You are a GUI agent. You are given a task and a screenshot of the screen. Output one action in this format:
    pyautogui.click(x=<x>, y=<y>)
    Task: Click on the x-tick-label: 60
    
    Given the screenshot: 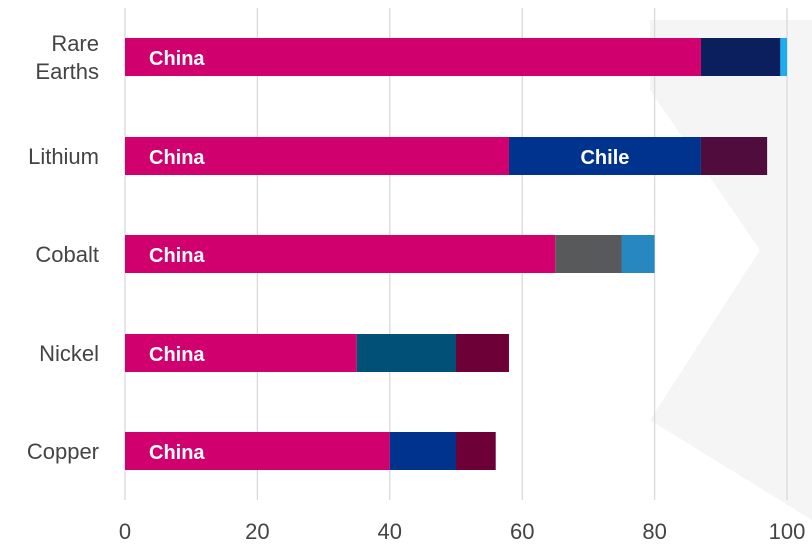 What is the action you would take?
    pyautogui.click(x=522, y=531)
    